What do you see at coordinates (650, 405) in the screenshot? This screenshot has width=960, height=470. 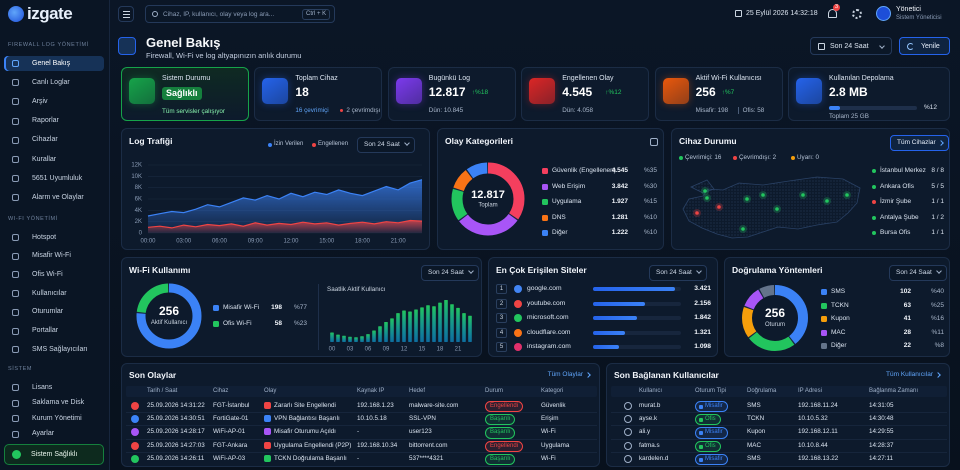 I see `cell: murat.b` at bounding box center [650, 405].